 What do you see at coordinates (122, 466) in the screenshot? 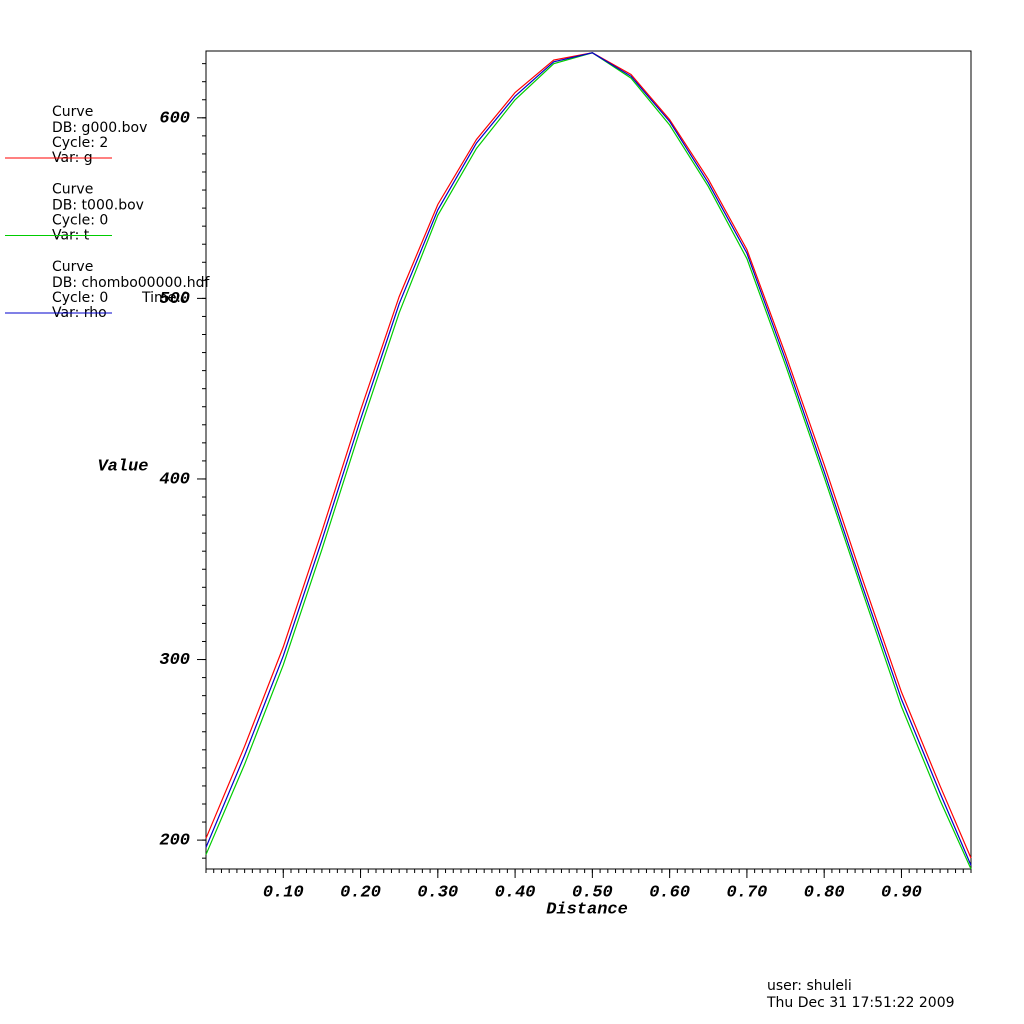
I see `y-axis-title: Value` at bounding box center [122, 466].